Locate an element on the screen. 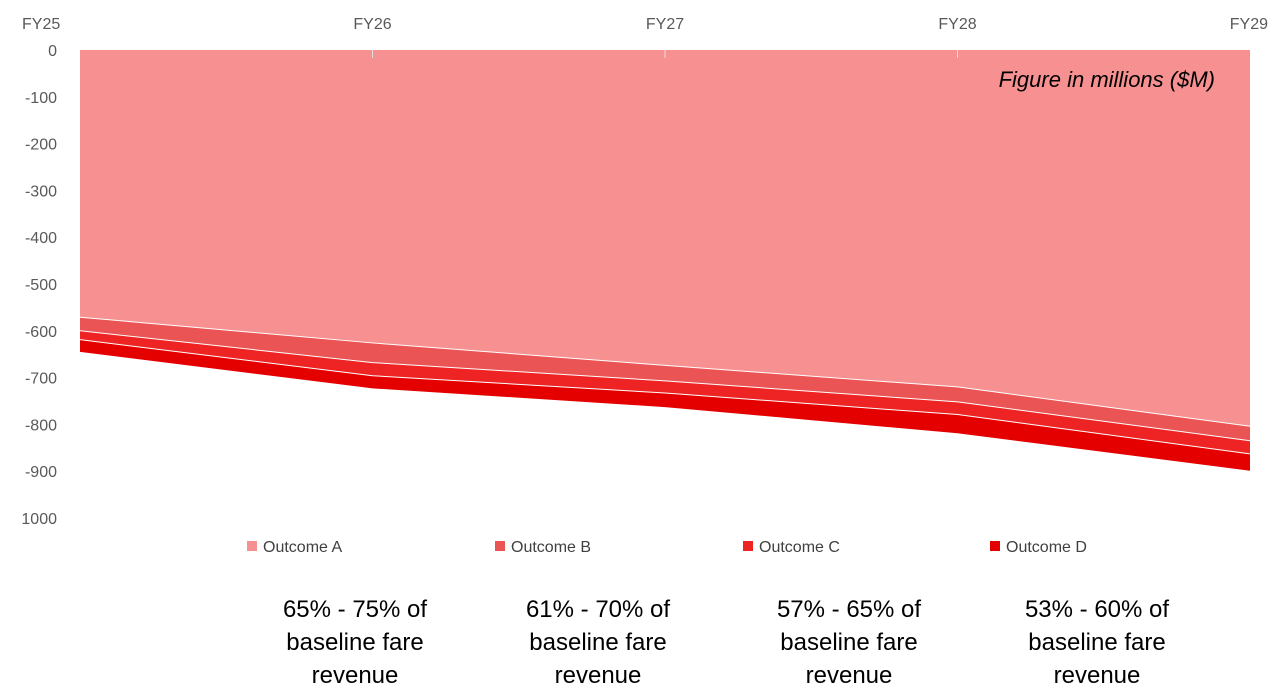 The height and width of the screenshot is (698, 1273). y-tick-label: -300 is located at coordinates (41, 191).